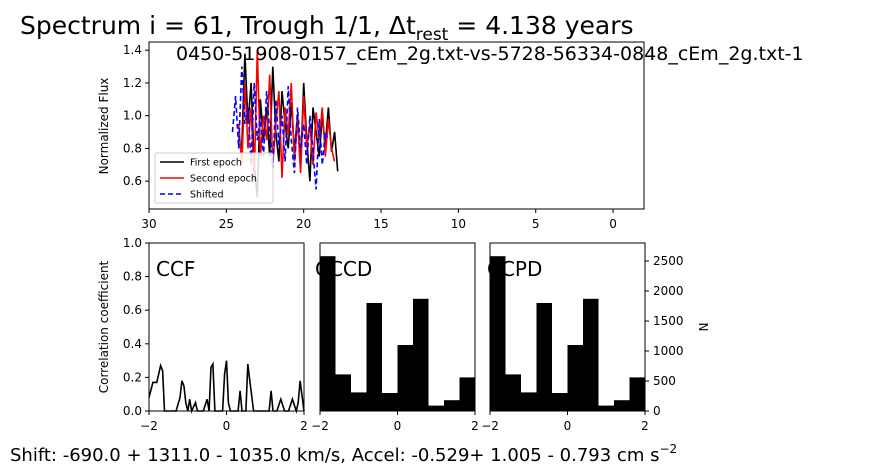 This screenshot has height=476, width=872. Describe the element at coordinates (149, 426) in the screenshot. I see `ccf-xtick-label: −2` at that location.